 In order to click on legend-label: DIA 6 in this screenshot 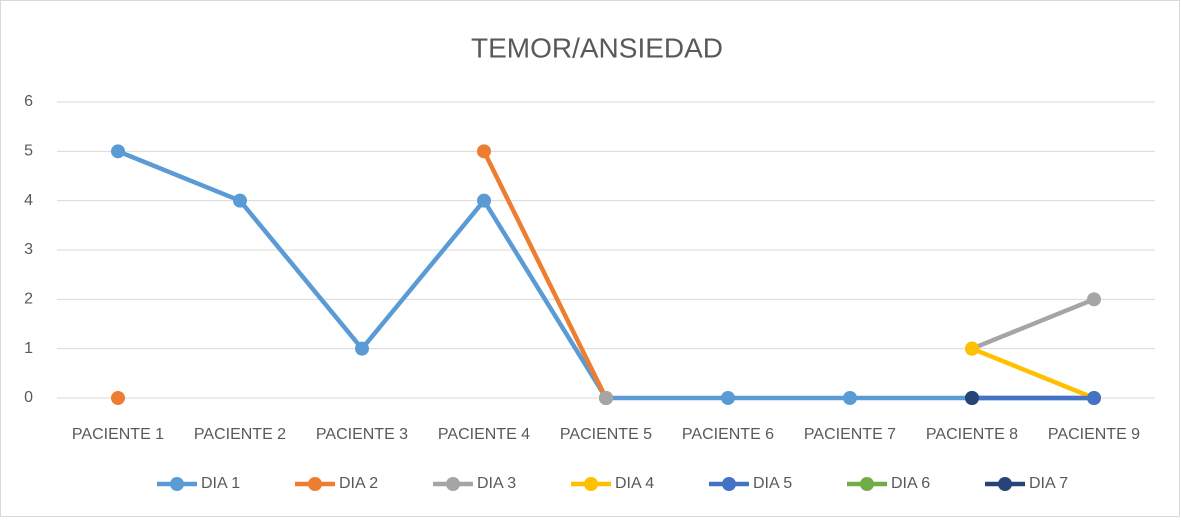, I will do `click(910, 483)`.